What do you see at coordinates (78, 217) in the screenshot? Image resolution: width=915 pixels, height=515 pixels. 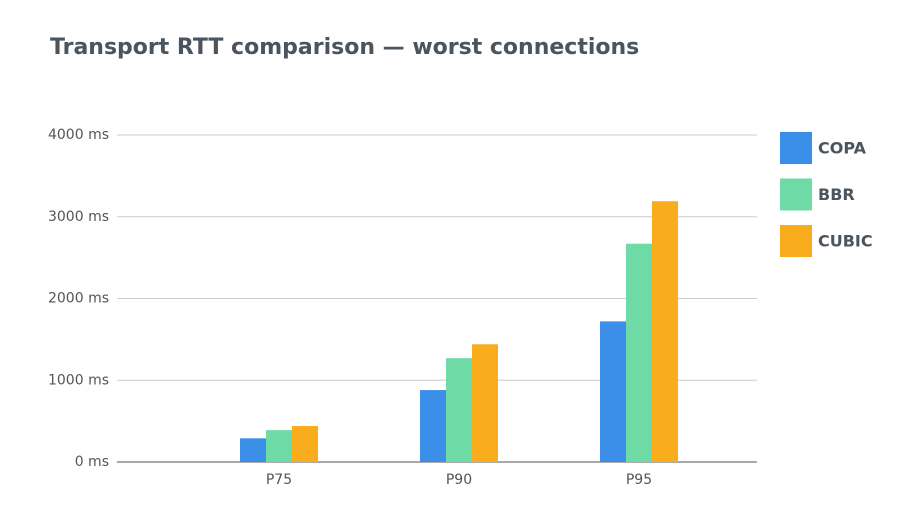 I see `y-tick-label: 3000 ms` at bounding box center [78, 217].